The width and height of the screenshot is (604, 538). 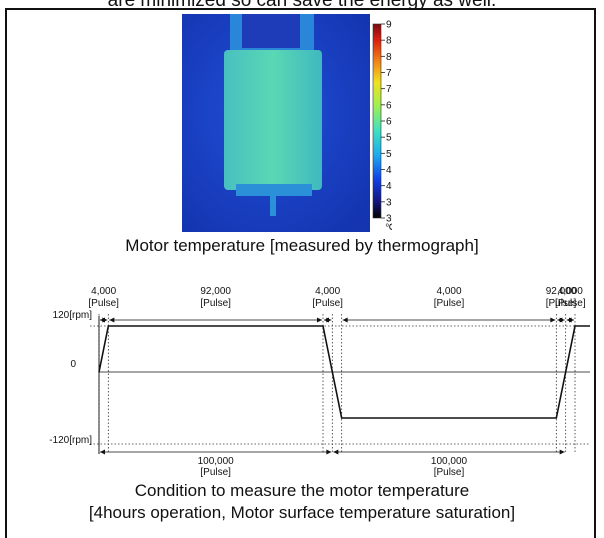 What do you see at coordinates (389, 122) in the screenshot?
I see `scale-tick-label: 60` at bounding box center [389, 122].